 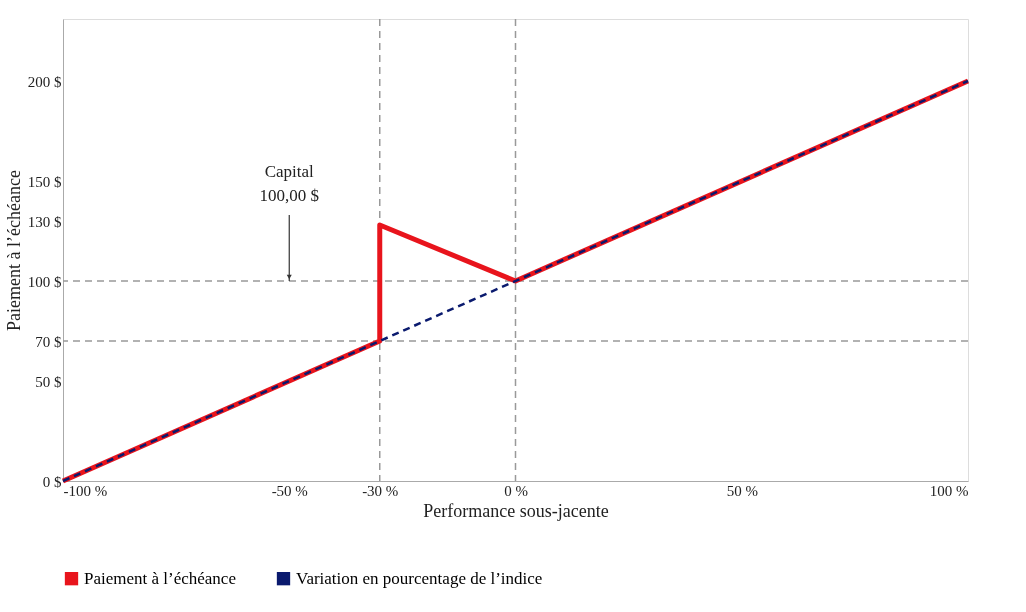 I want to click on x-axis-title: Performance sous-jacente, so click(x=516, y=510).